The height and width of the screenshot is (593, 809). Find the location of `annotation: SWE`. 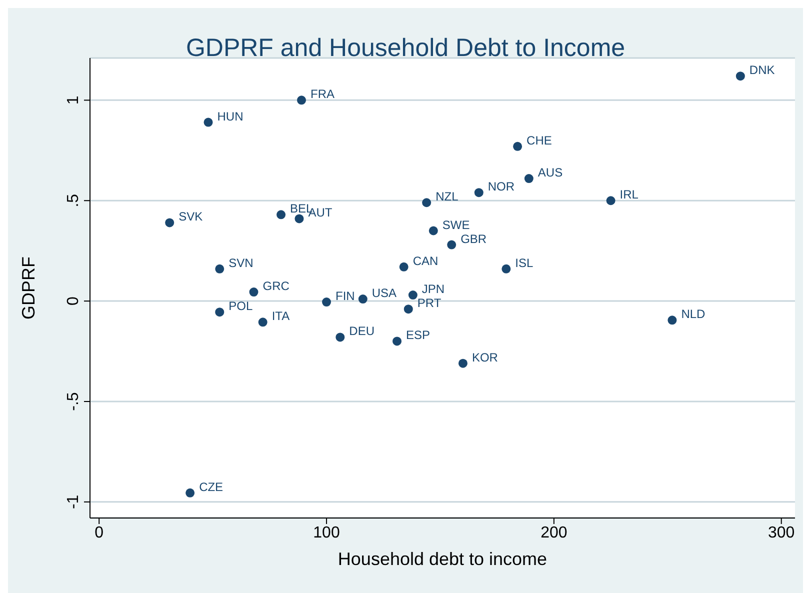

annotation: SWE is located at coordinates (456, 225).